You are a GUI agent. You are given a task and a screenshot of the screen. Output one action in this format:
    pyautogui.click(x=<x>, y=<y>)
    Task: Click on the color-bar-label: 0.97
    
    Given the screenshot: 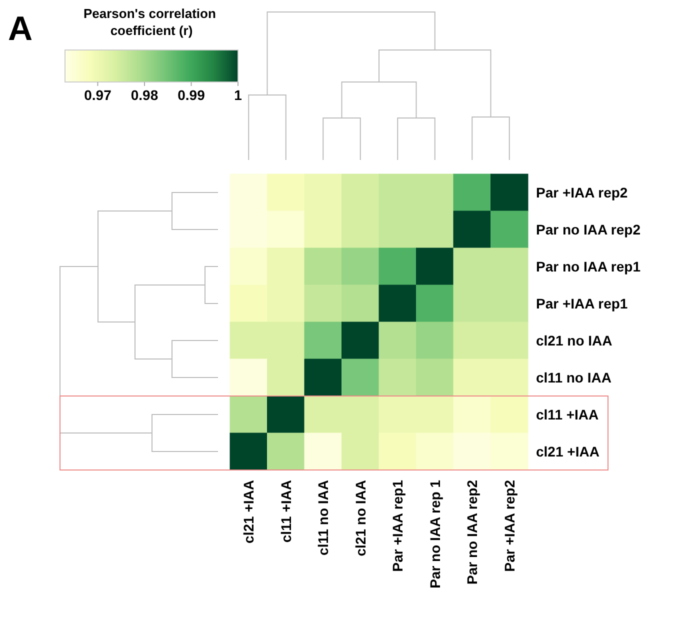 What is the action you would take?
    pyautogui.click(x=98, y=95)
    